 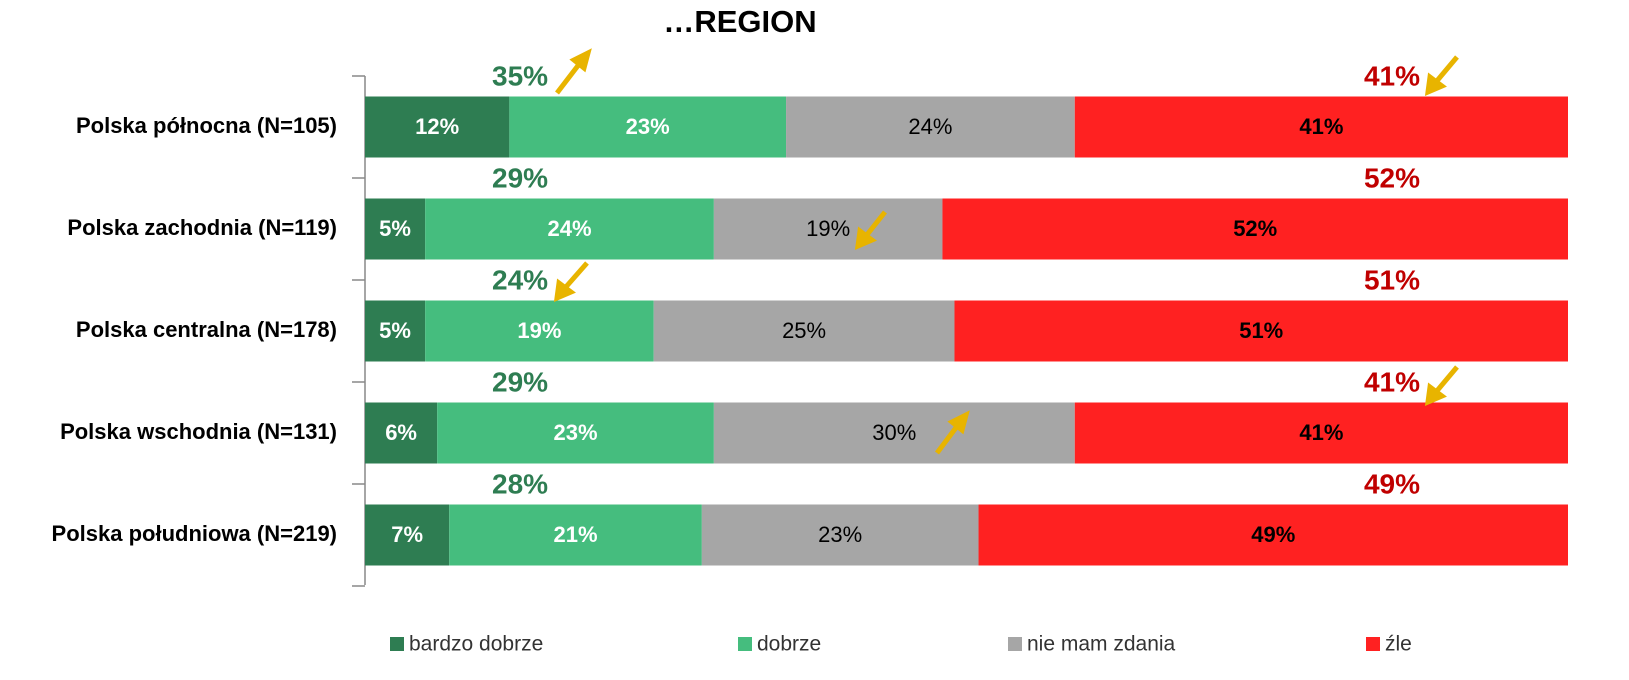 What do you see at coordinates (206, 329) in the screenshot?
I see `category-label: Polska centralna (N=178)` at bounding box center [206, 329].